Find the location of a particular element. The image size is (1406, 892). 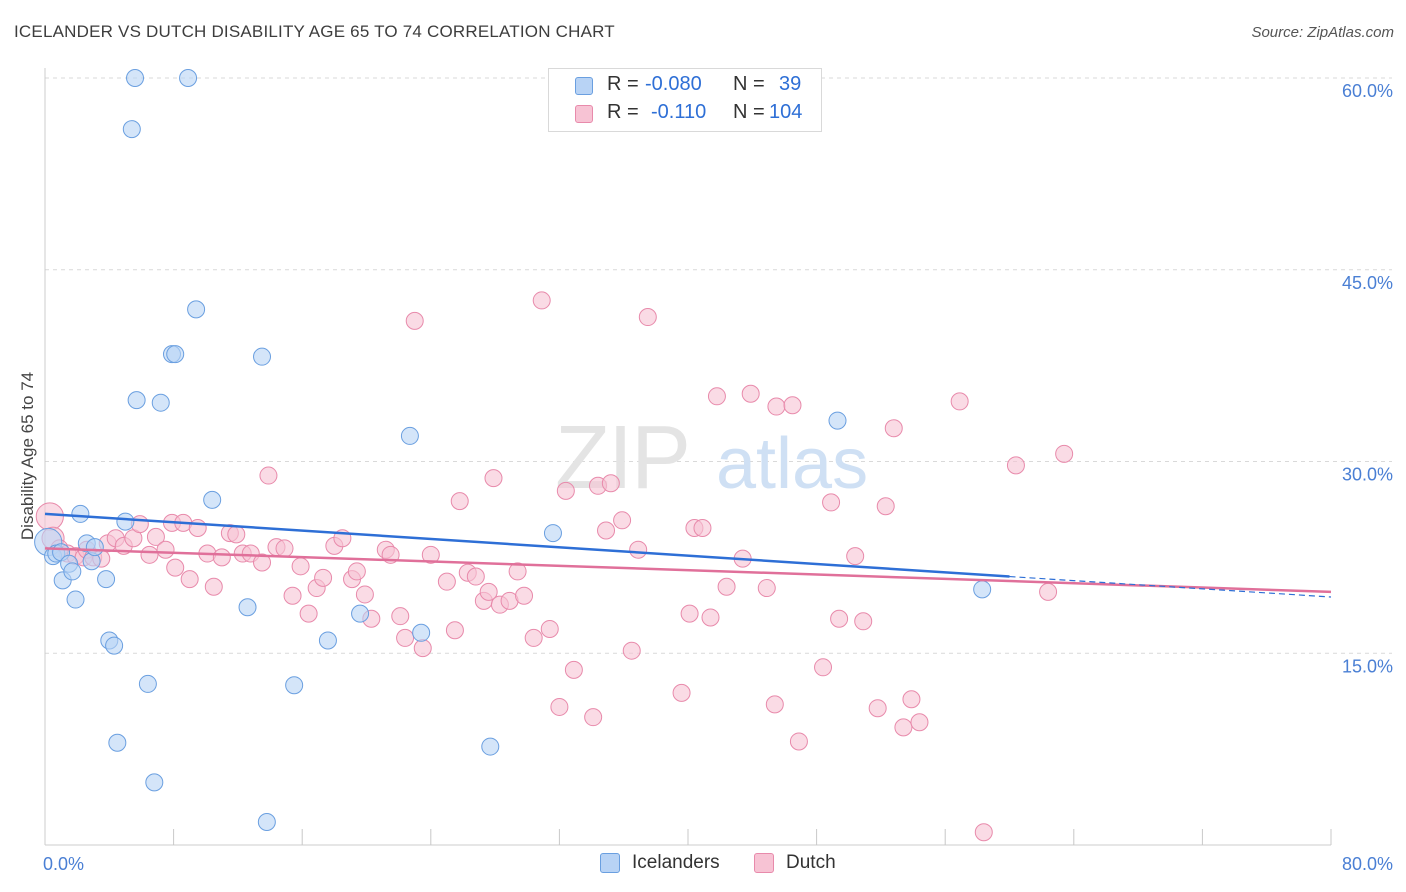

stats-row-dutch: R = -0.110 N = 104 is located at coordinates (685, 114).